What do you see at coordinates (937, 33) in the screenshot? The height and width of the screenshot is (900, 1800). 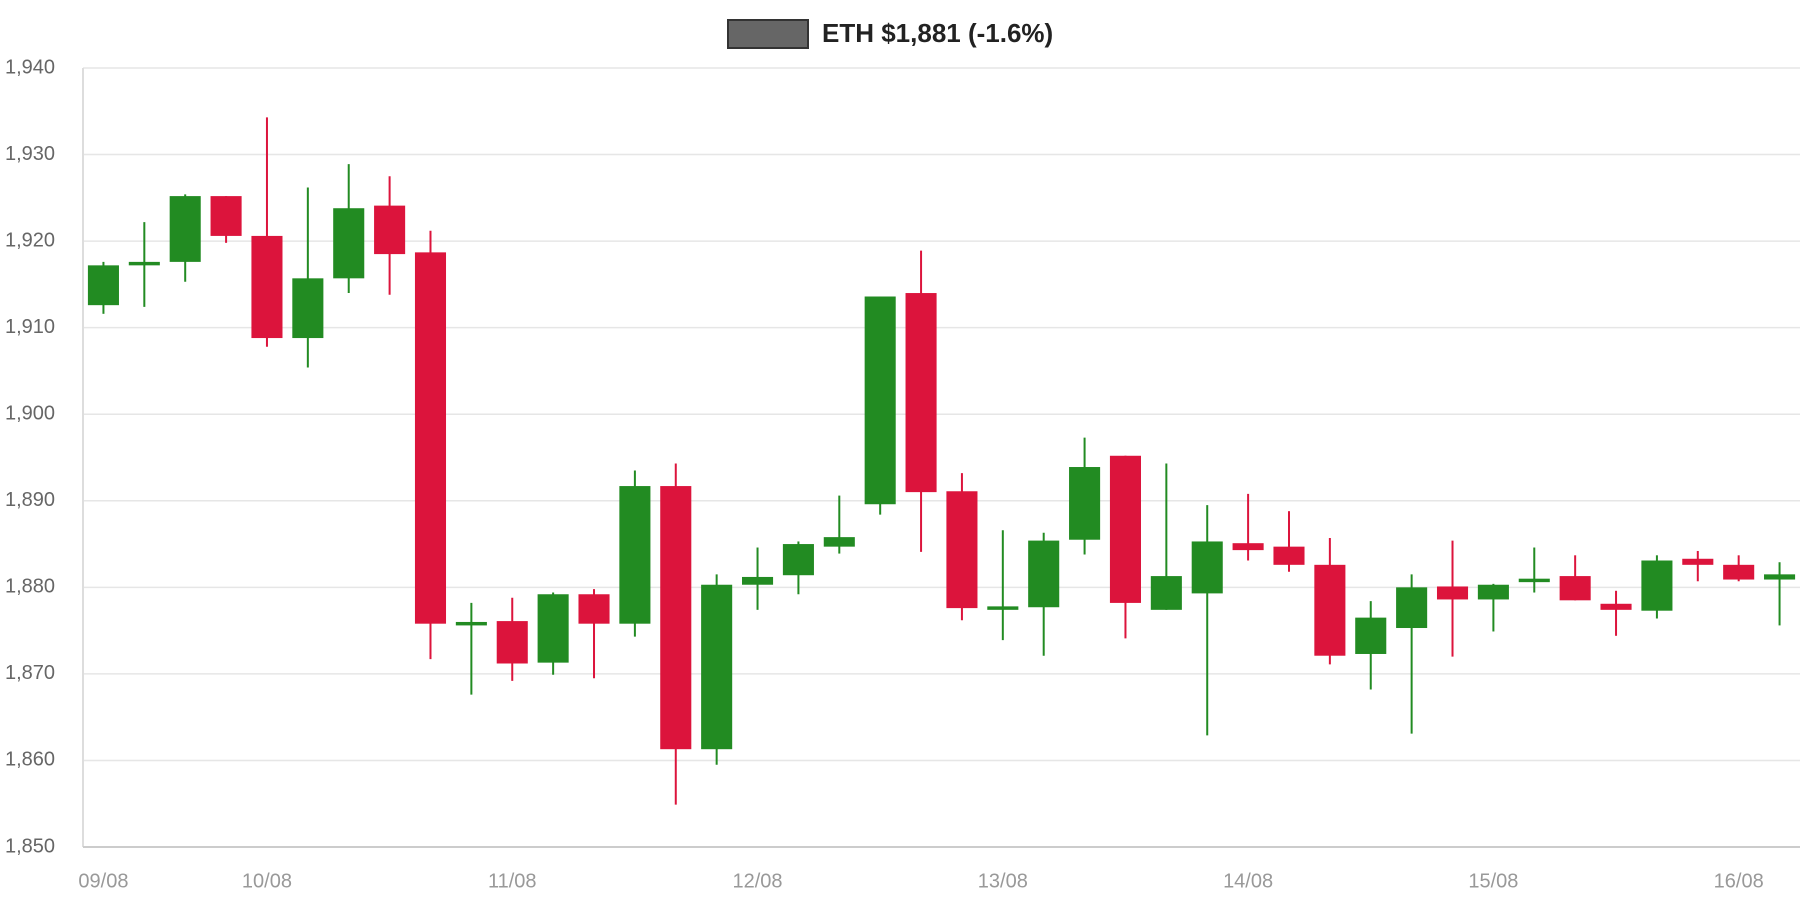 I see `legend-label: ETH $1,881 (-1.6%)` at bounding box center [937, 33].